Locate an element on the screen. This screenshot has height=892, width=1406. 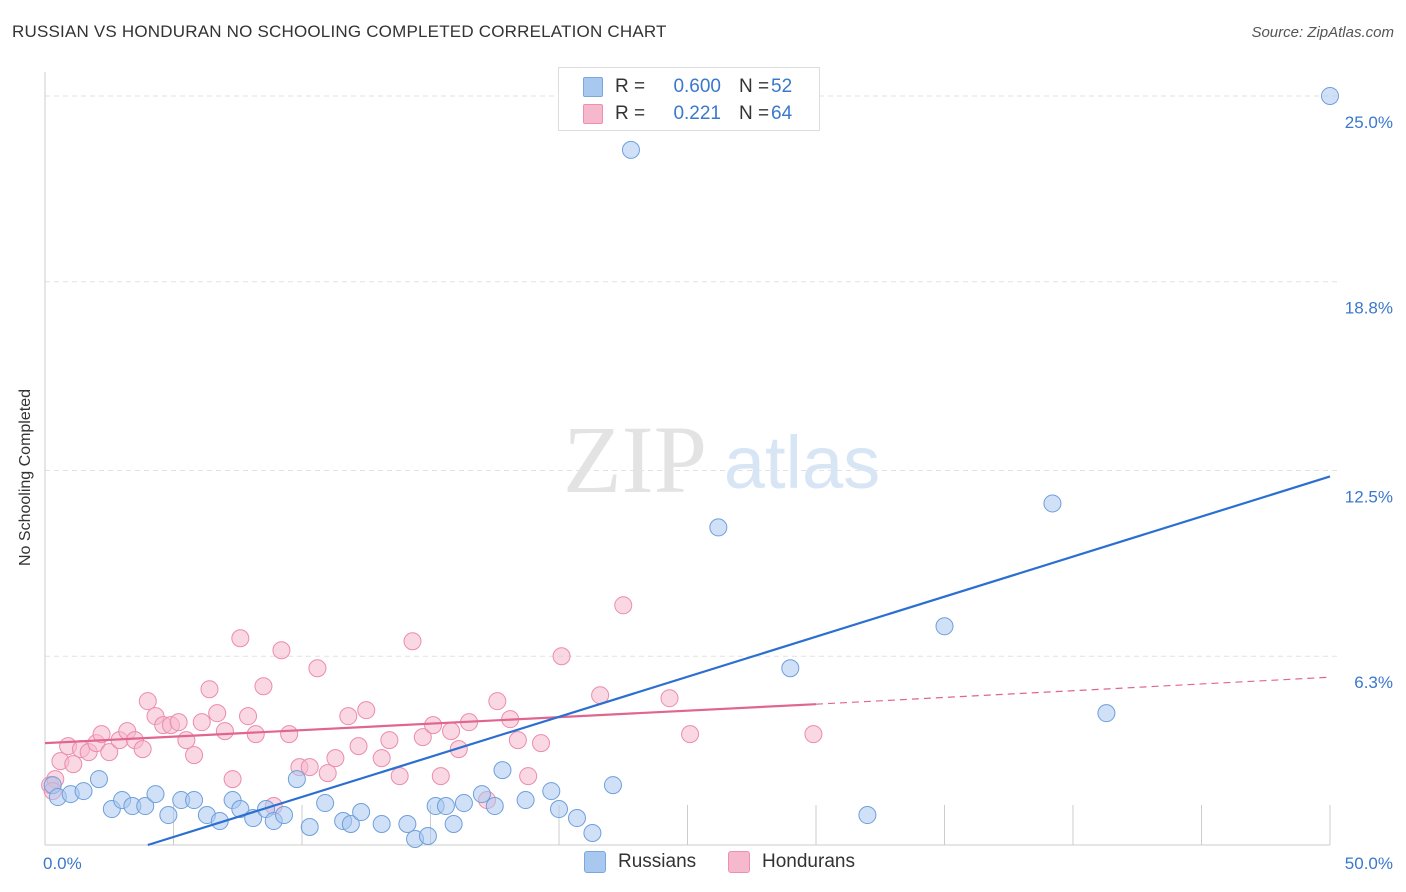
y-tick-label: 6.3% is located at coordinates (1373, 682).